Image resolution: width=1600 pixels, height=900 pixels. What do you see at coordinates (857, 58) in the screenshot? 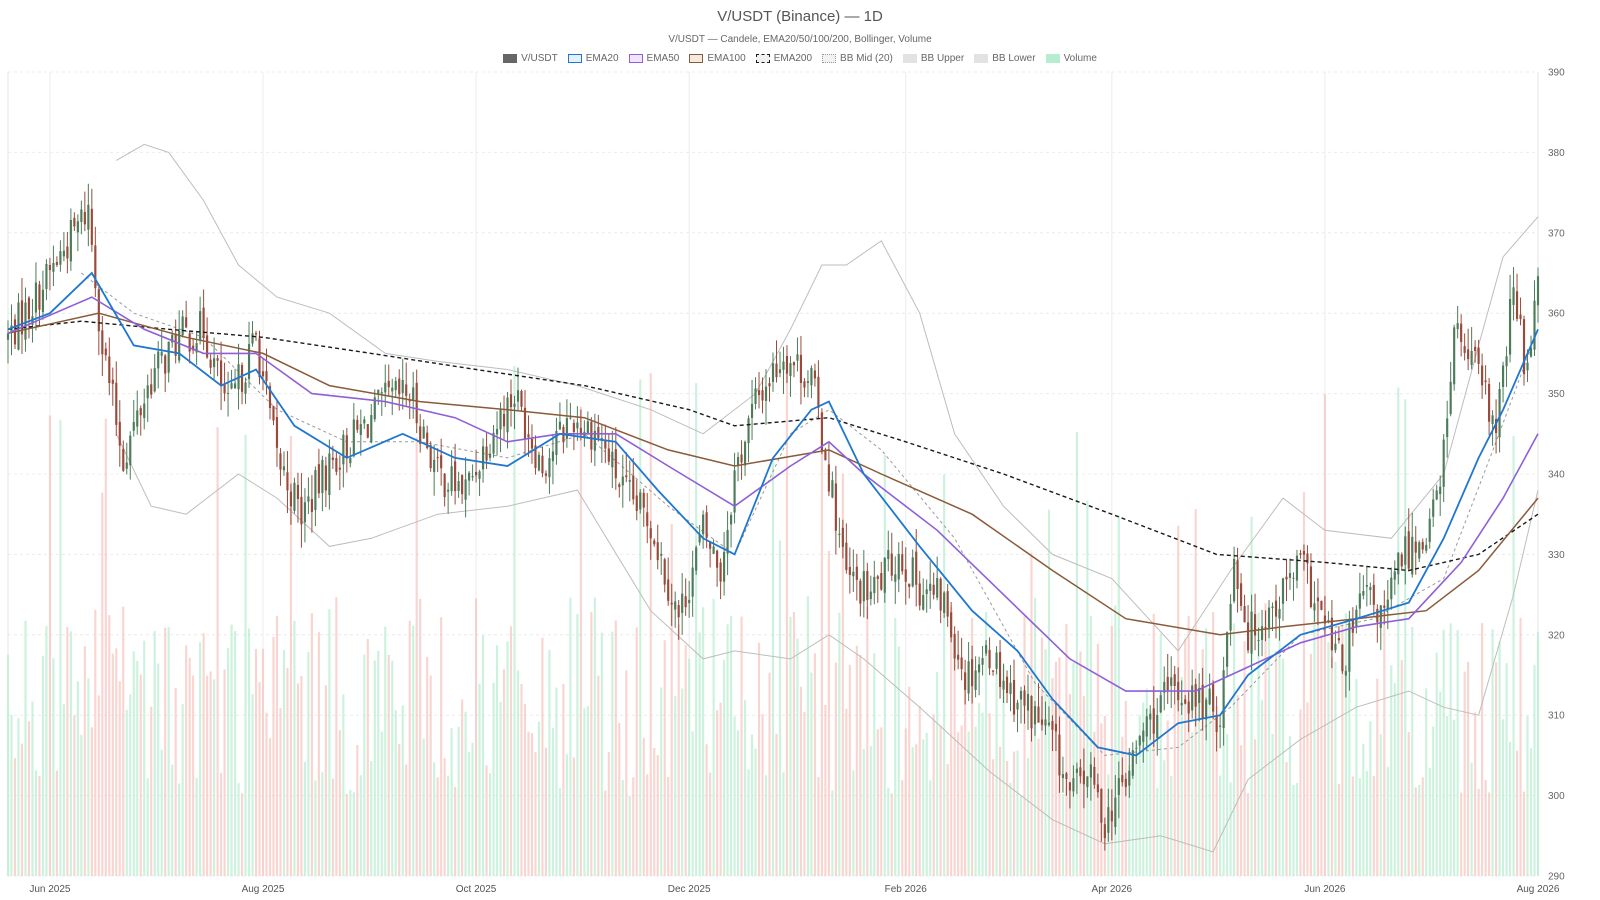
I see `legend-item: BB Mid (20)` at bounding box center [857, 58].